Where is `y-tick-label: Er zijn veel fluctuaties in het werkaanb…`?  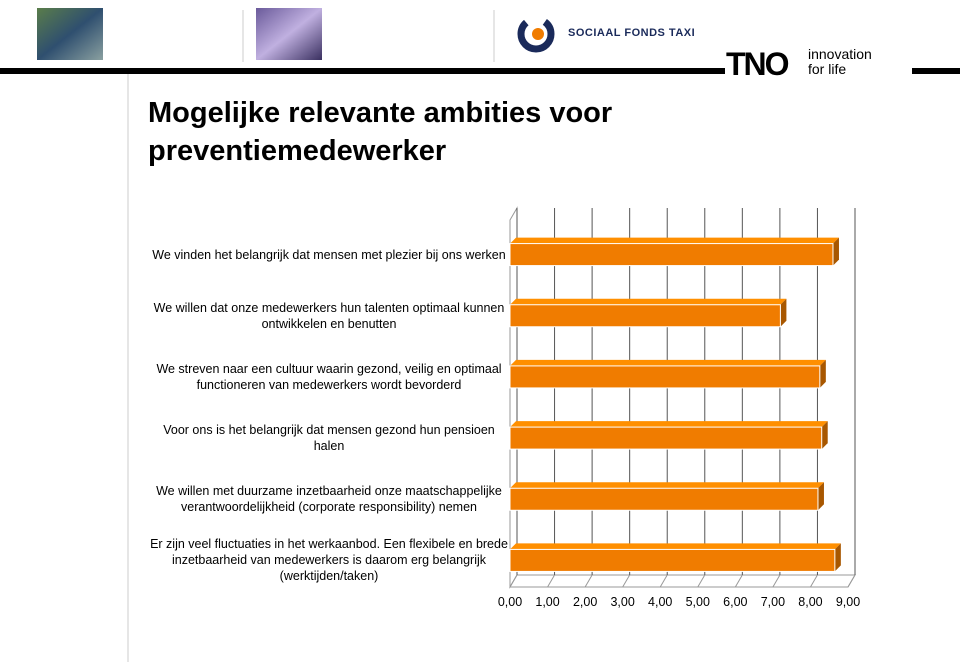 y-tick-label: Er zijn veel fluctuaties in het werkaanb… is located at coordinates (329, 560).